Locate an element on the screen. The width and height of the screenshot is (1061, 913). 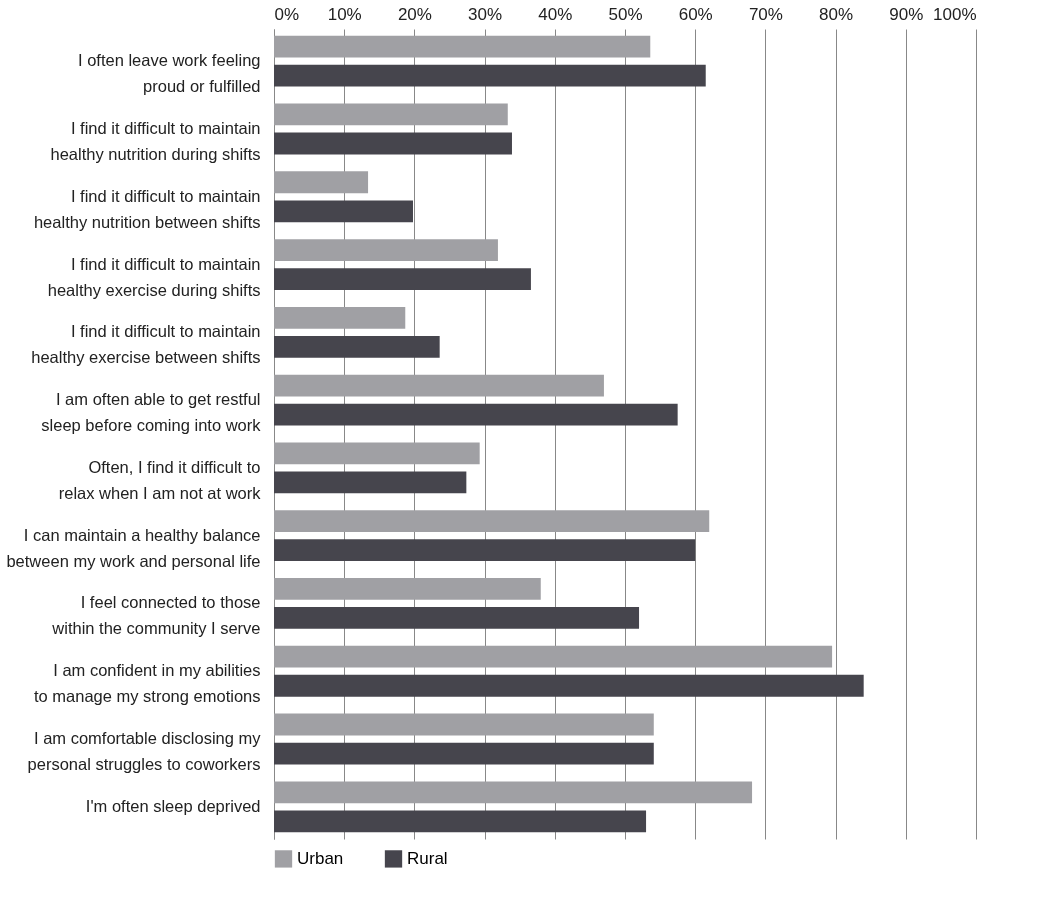
legend-label: Rural is located at coordinates (427, 858).